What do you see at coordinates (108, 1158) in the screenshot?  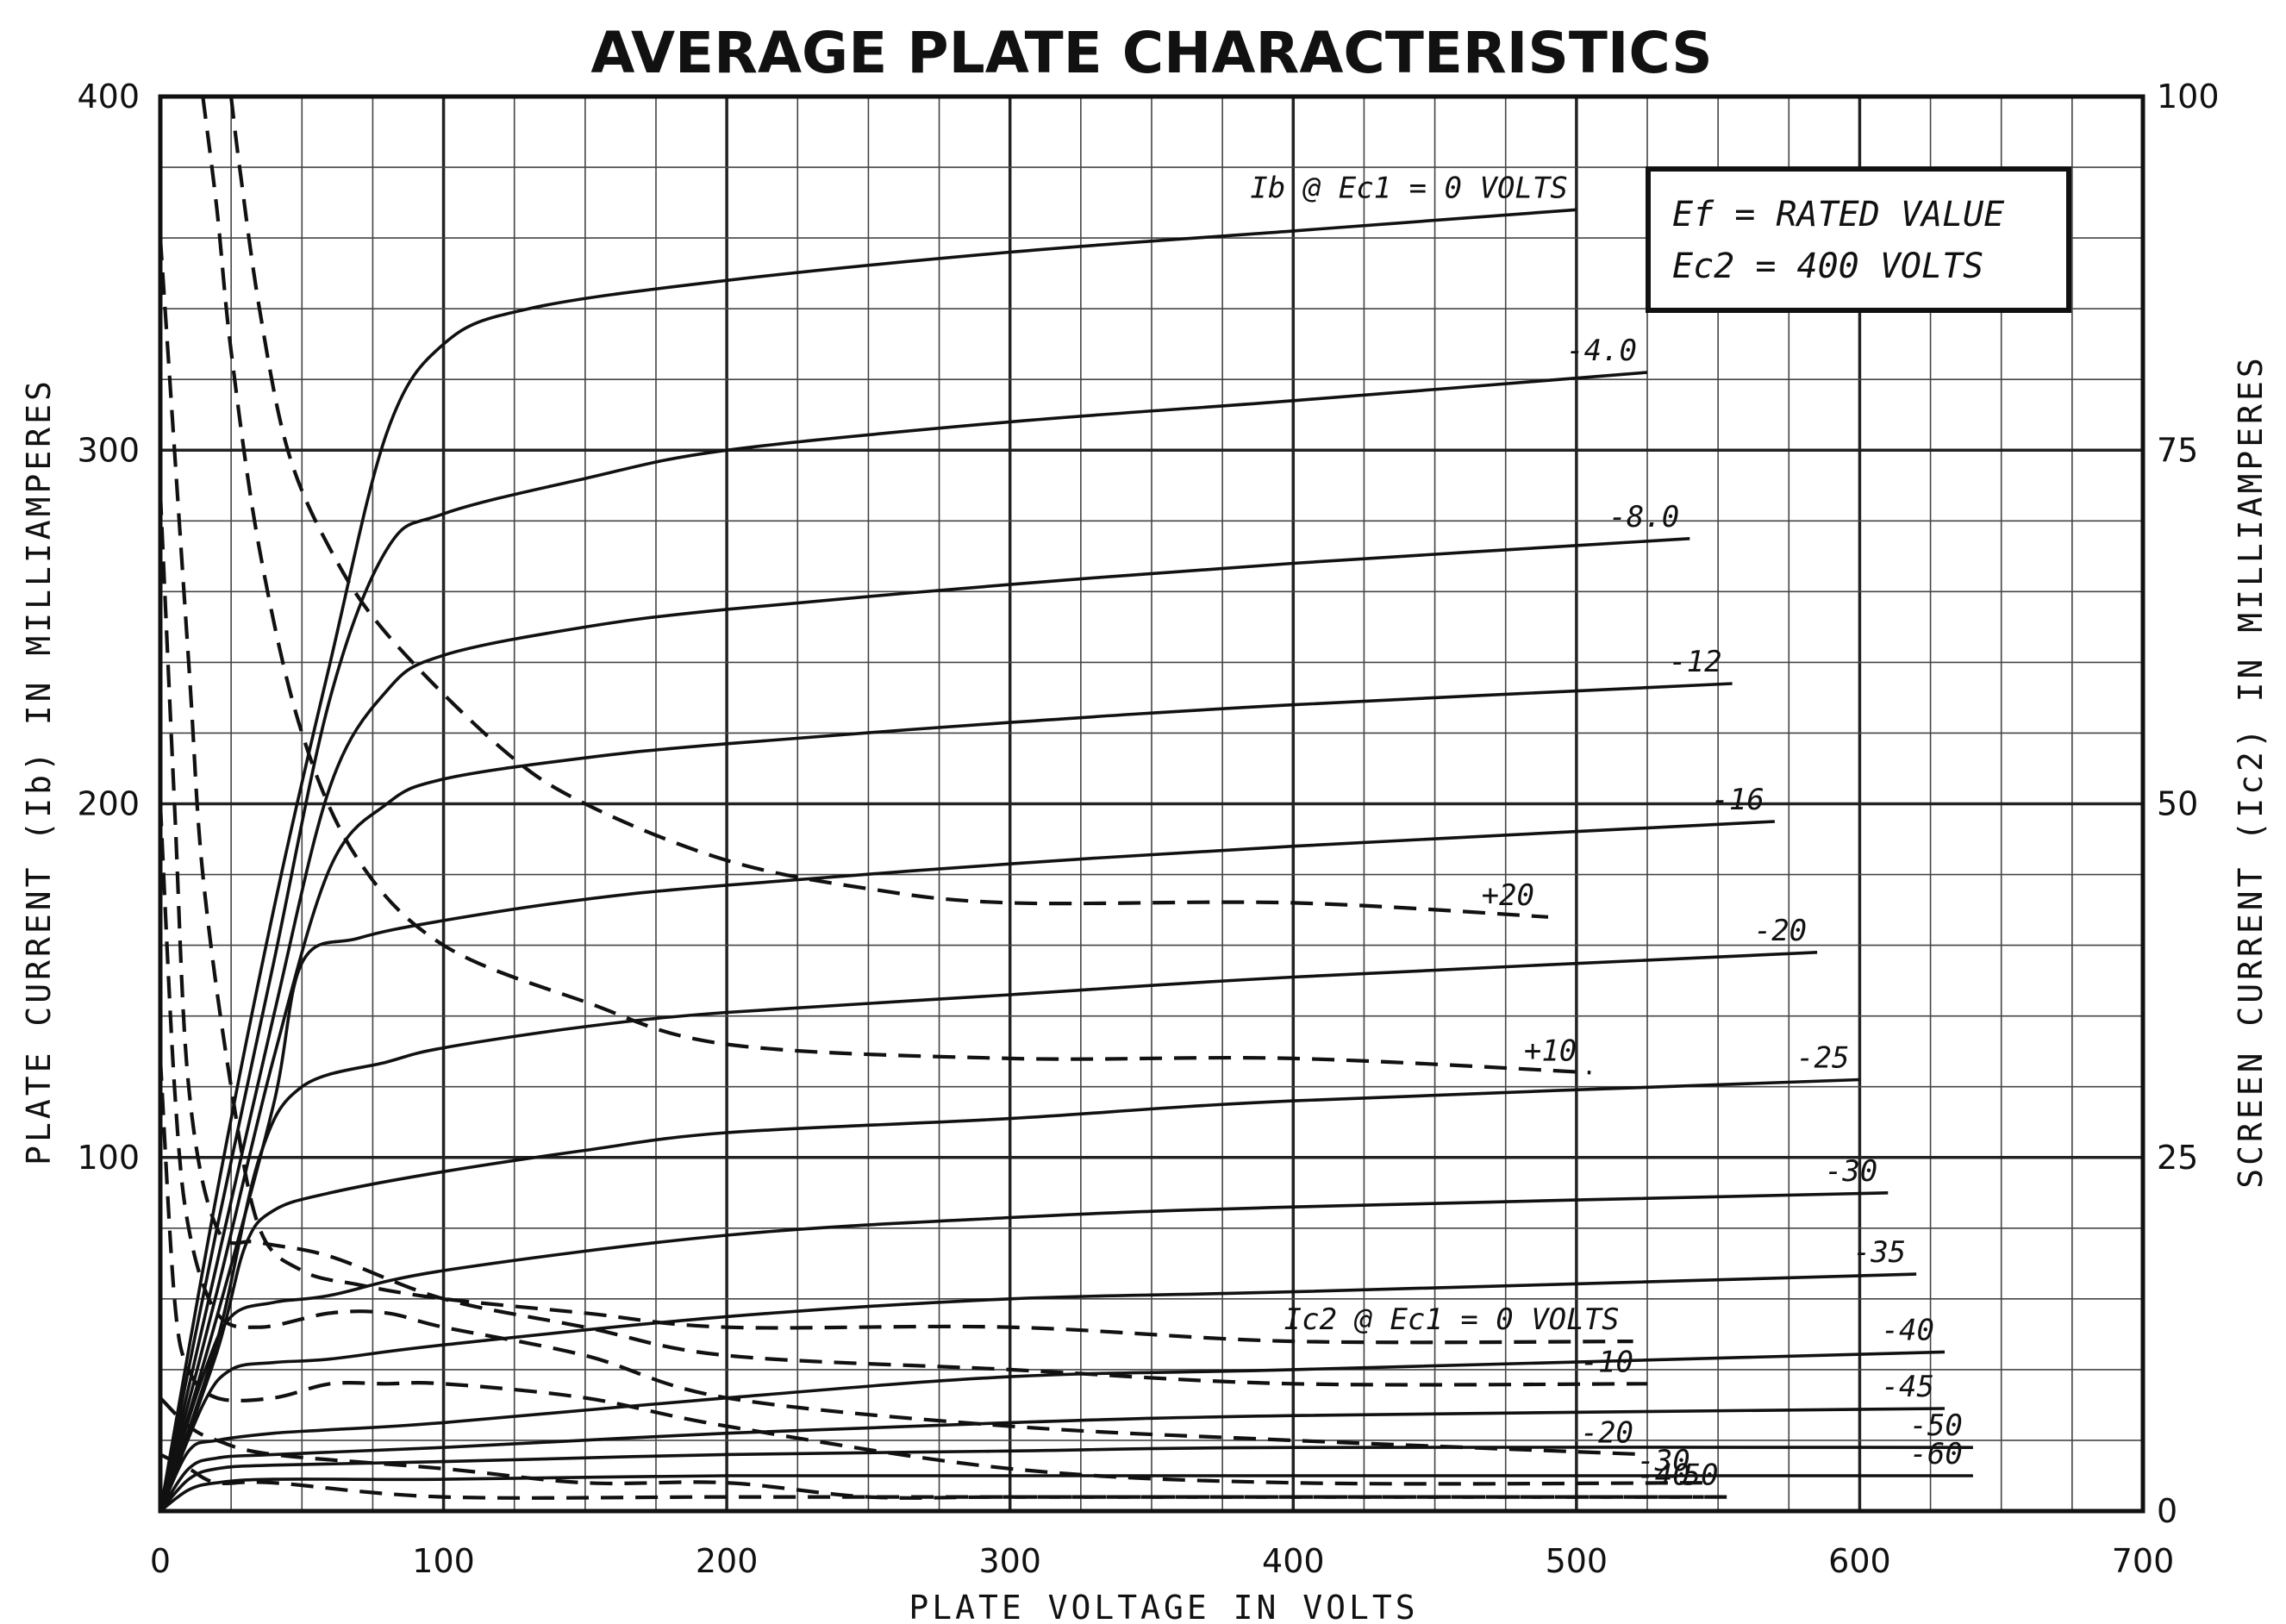 I see `y-left-tick-label: 100` at bounding box center [108, 1158].